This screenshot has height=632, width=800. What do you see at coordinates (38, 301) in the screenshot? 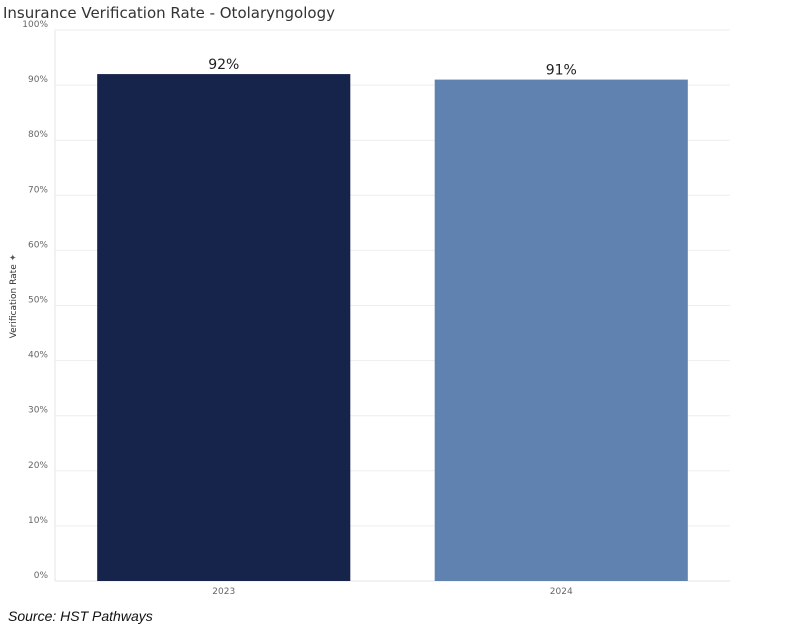
I see `y-tick-label: 50%` at bounding box center [38, 301].